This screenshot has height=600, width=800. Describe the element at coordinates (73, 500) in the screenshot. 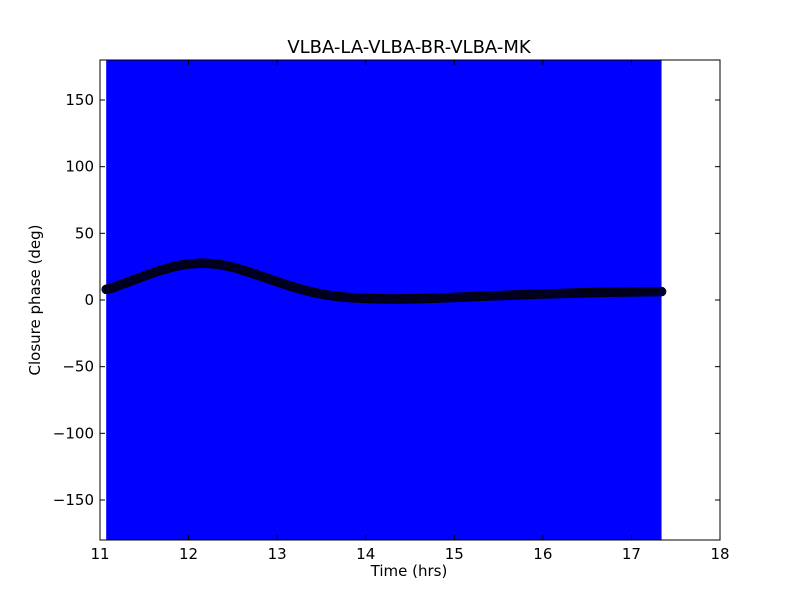

I see `y-tick-label: −150` at that location.